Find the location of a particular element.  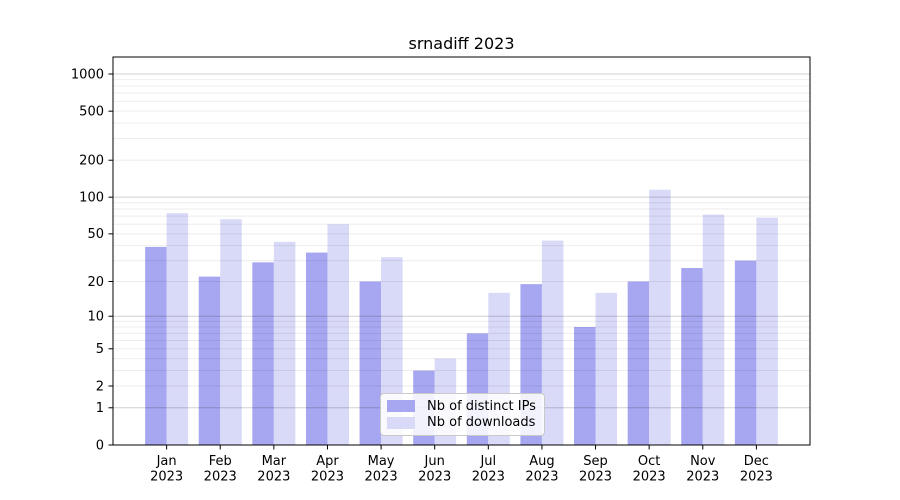

legend-swatch-downloads is located at coordinates (401, 422).